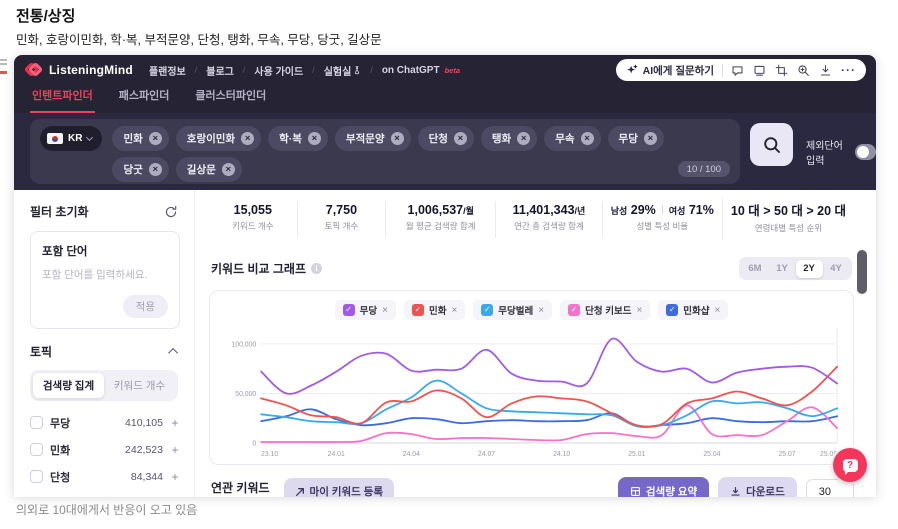  I want to click on range-button-2y: 2Y, so click(809, 268).